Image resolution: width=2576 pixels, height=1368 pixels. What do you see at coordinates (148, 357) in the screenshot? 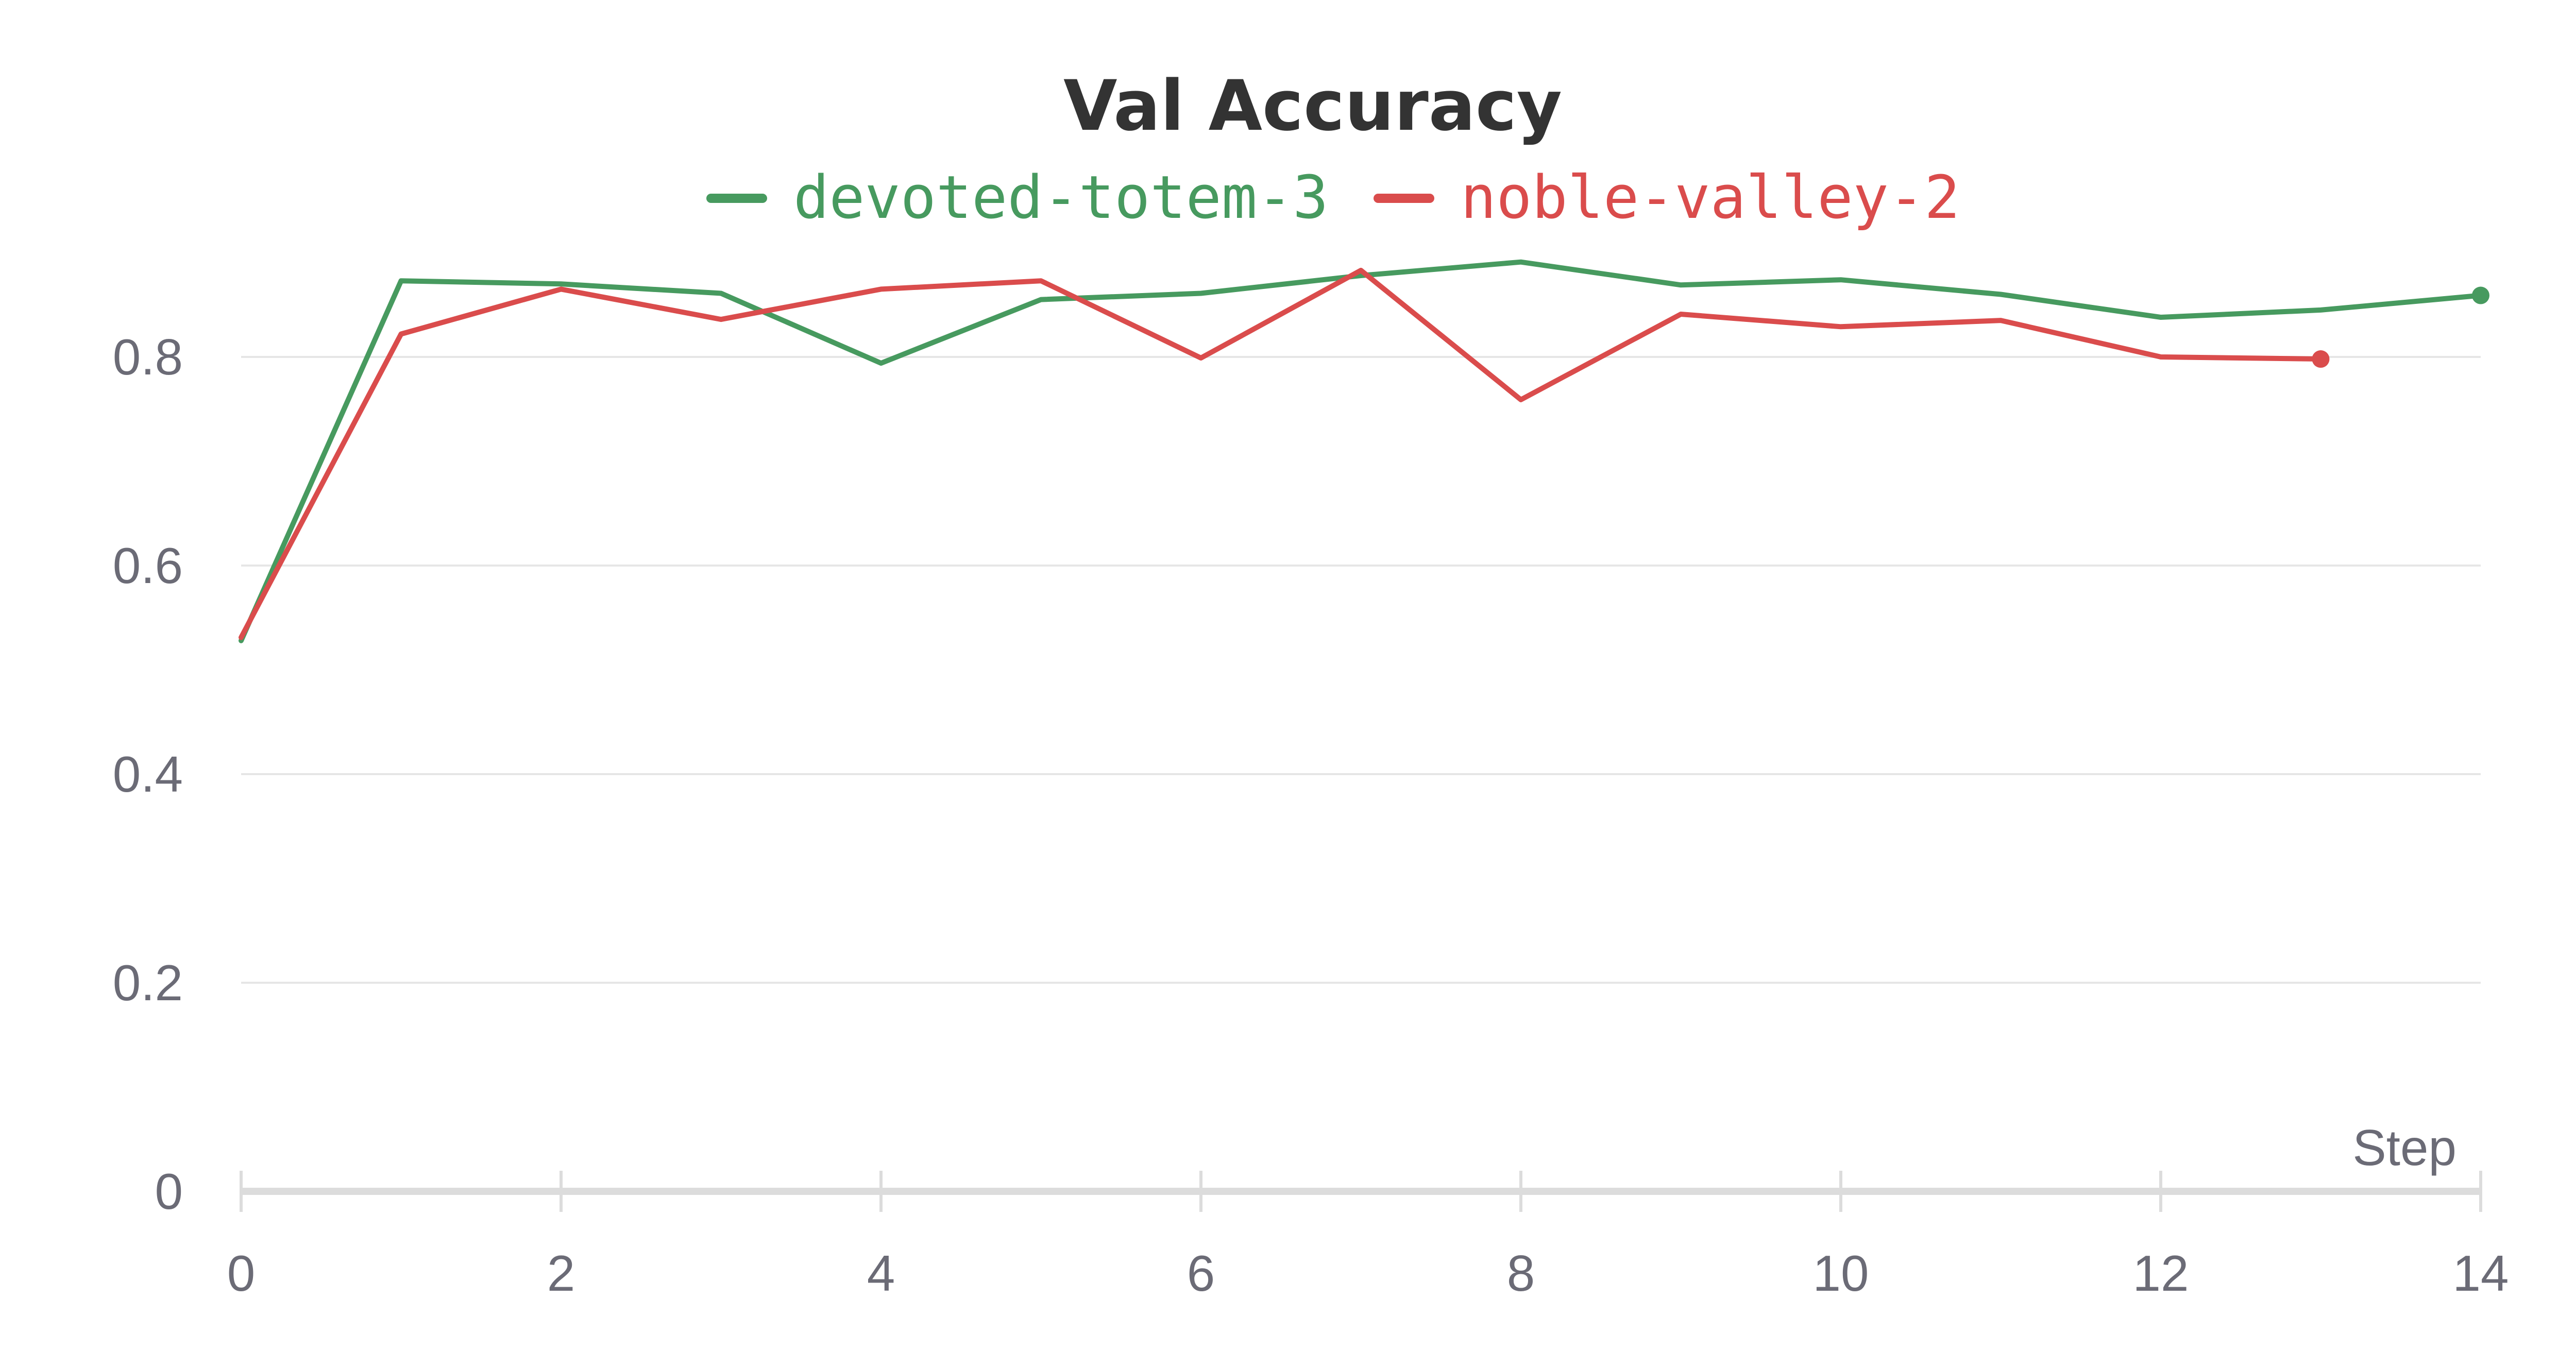
I see `y-tick-label: 0.8` at bounding box center [148, 357].